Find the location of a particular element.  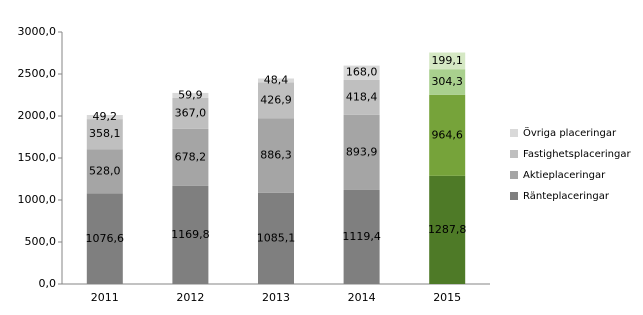

value-label: 49,2 is located at coordinates (105, 116).